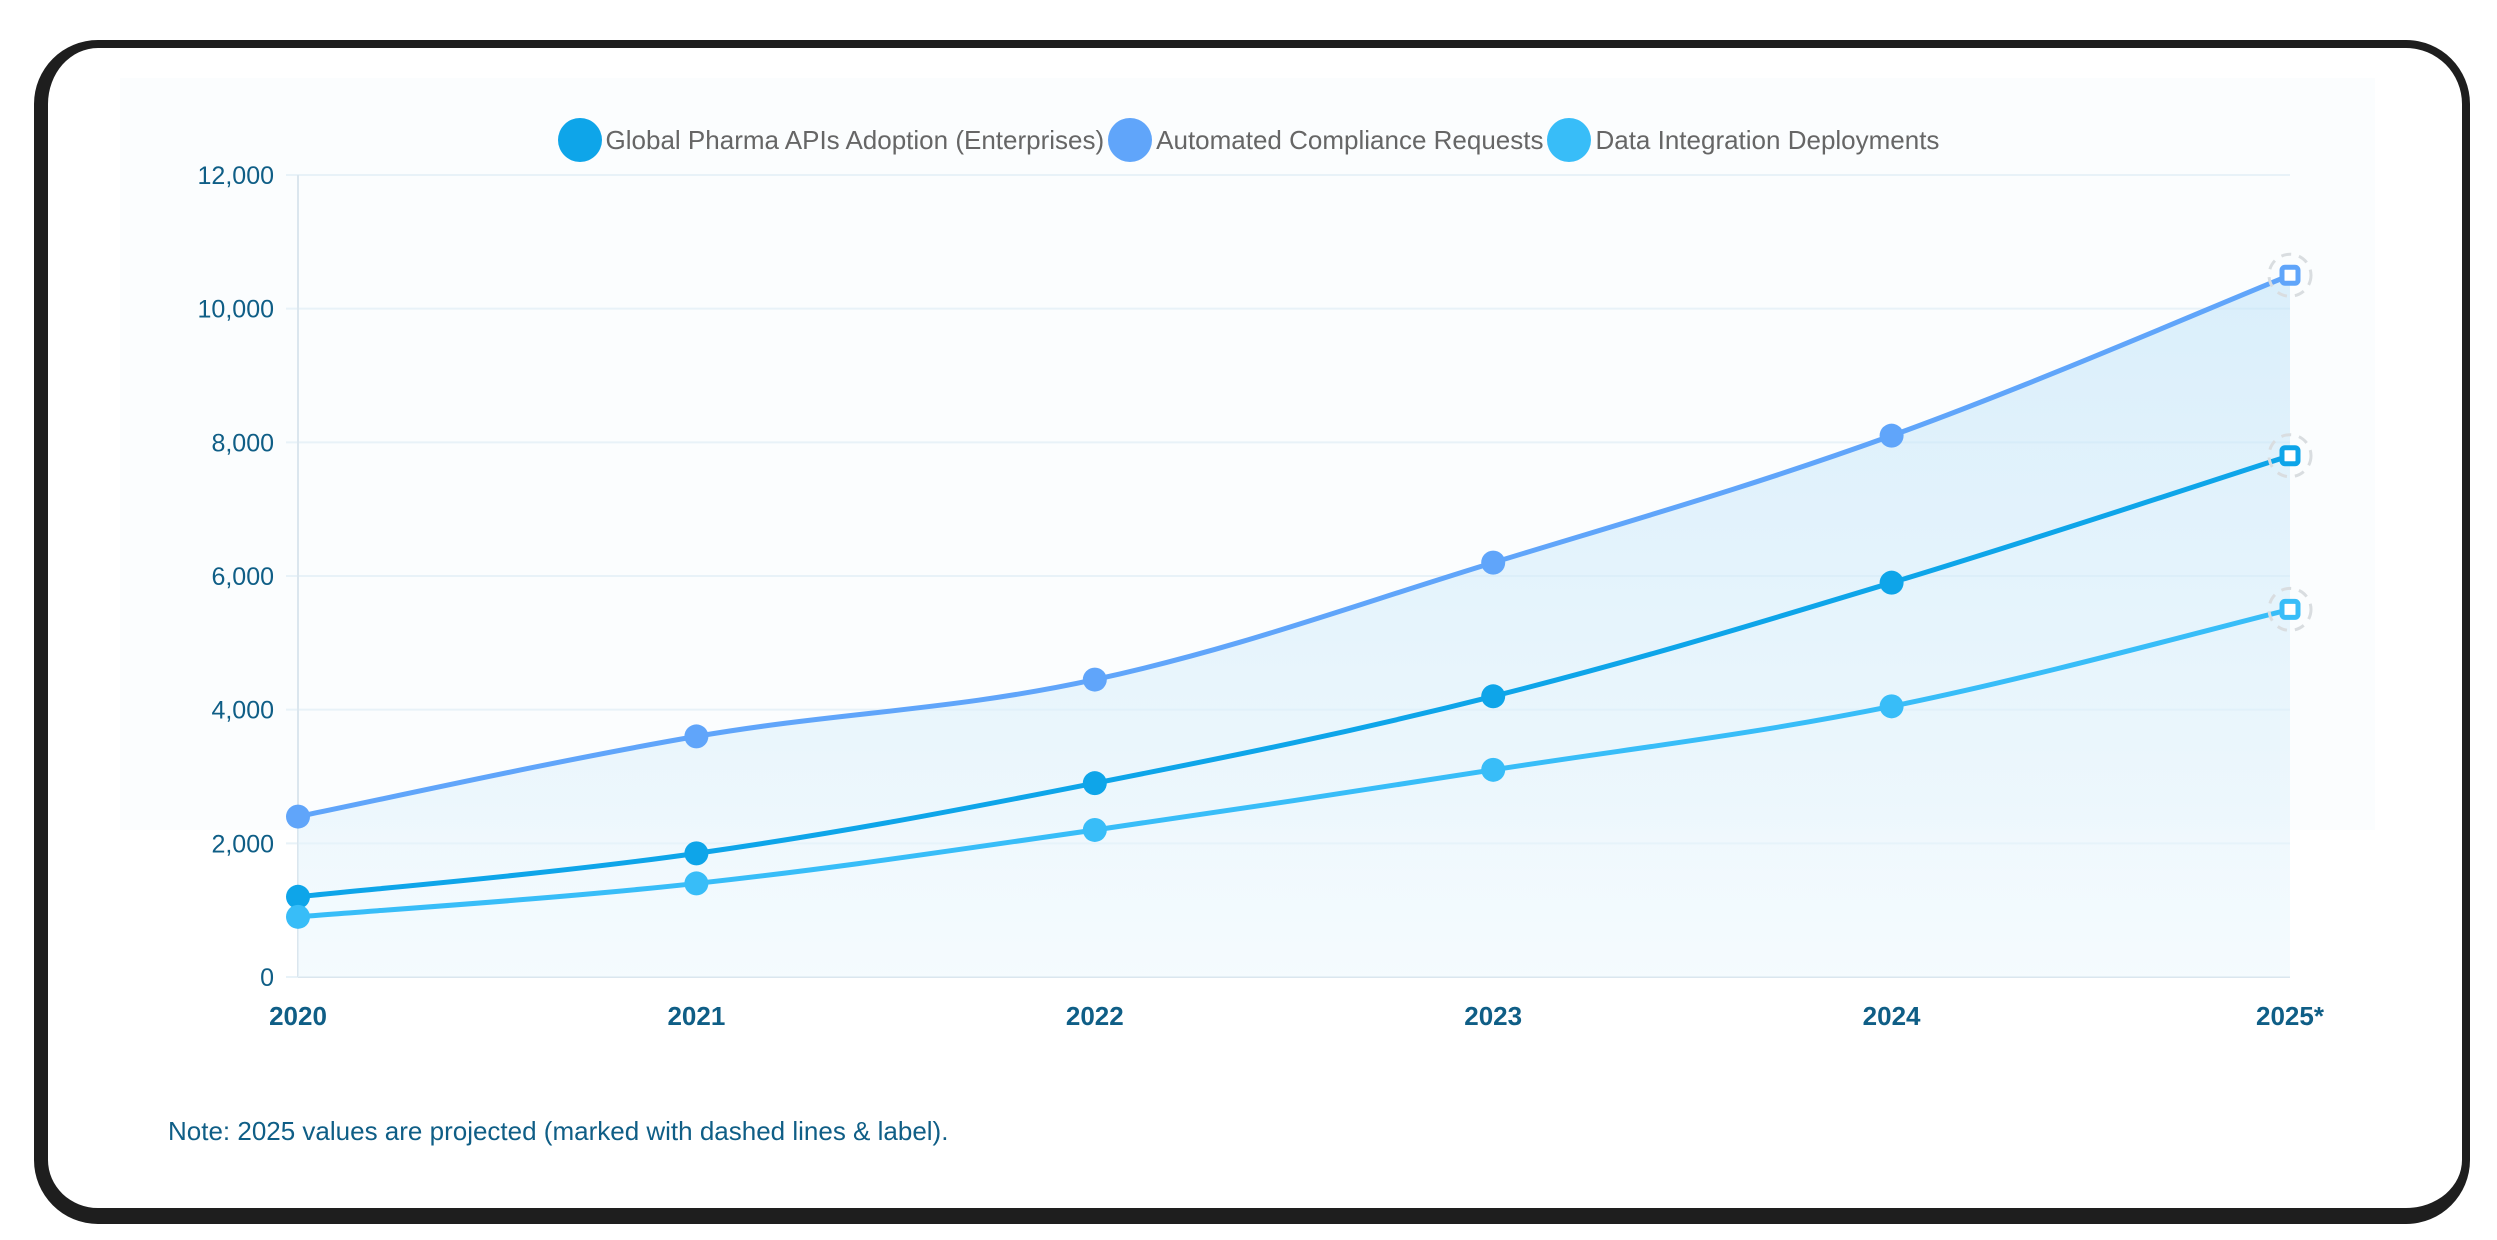 Image resolution: width=2497 pixels, height=1240 pixels. I want to click on legend-label: Automated Compliance Requests, so click(1350, 139).